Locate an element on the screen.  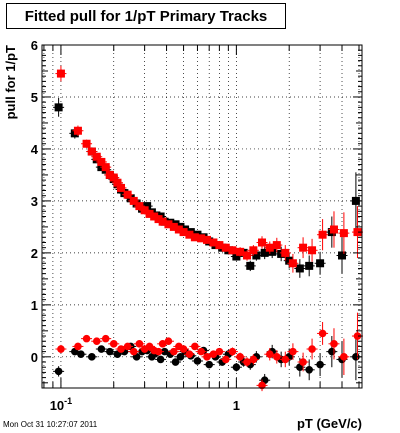
y-tick-label: 5 is located at coordinates (34, 97).